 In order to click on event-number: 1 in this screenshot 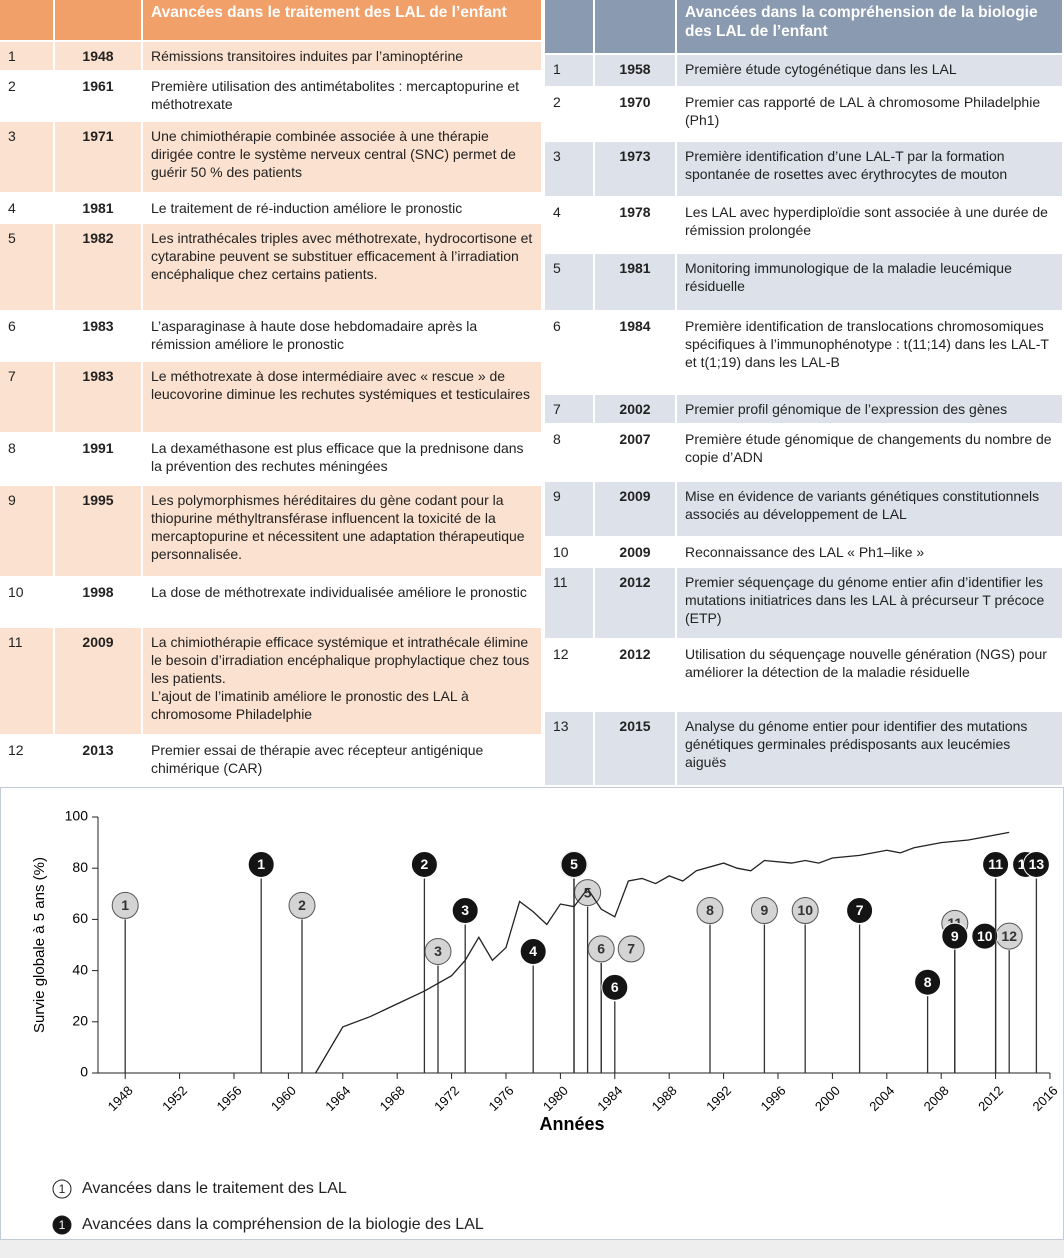, I will do `click(125, 905)`.